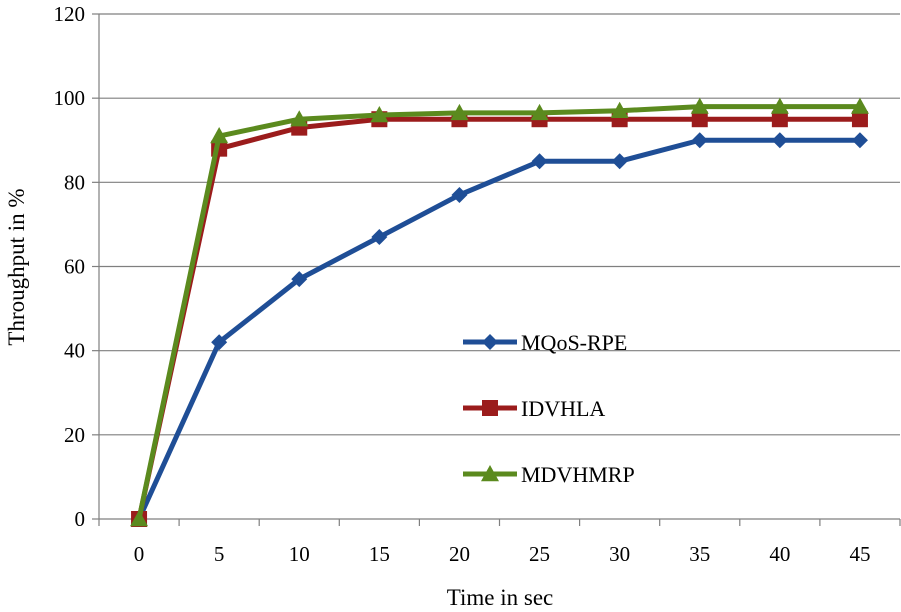 This screenshot has height=612, width=901. What do you see at coordinates (563, 408) in the screenshot?
I see `legend-label-idvhla: IDVHLA` at bounding box center [563, 408].